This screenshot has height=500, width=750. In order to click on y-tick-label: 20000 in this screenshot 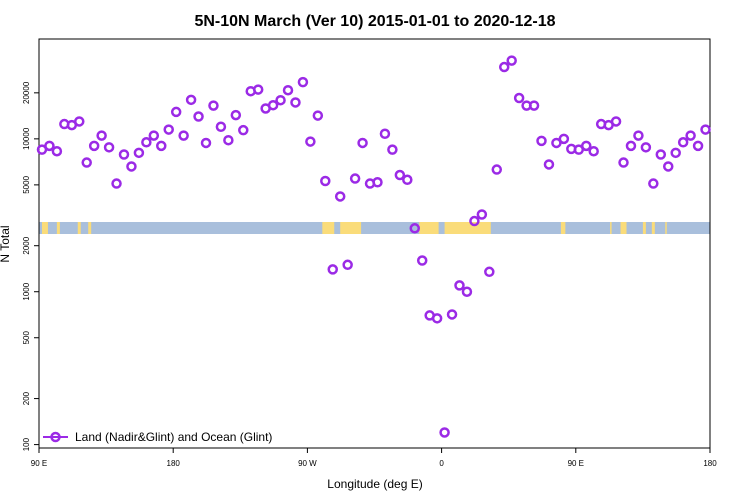, I will do `click(26, 92)`.